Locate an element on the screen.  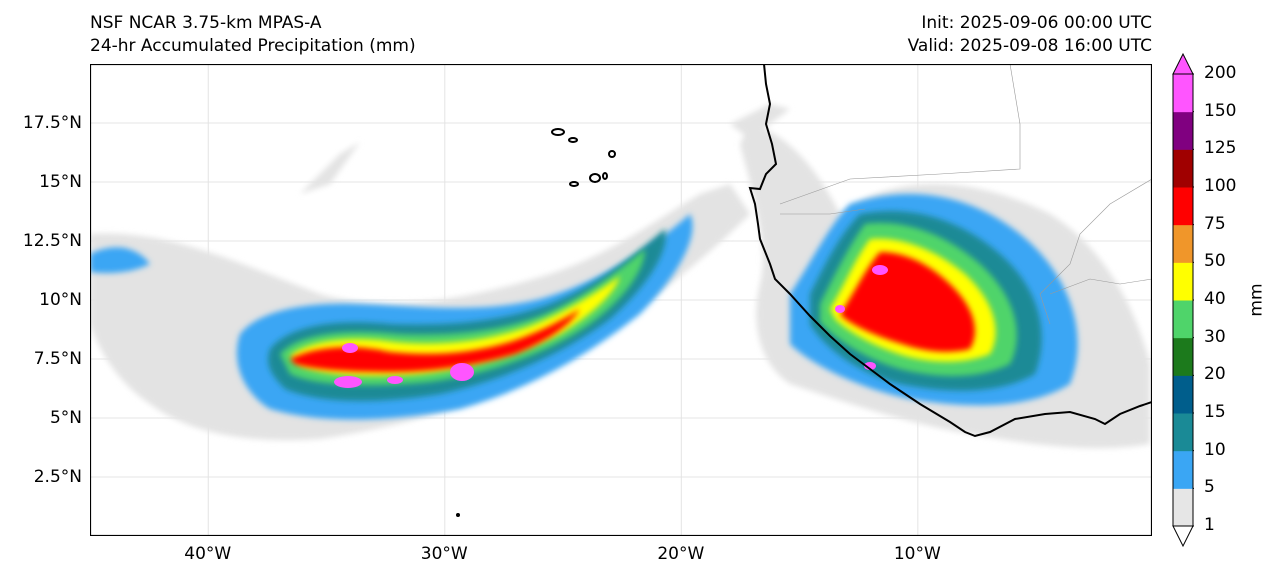
colorbar-level-label: 75 is located at coordinates (1215, 223).